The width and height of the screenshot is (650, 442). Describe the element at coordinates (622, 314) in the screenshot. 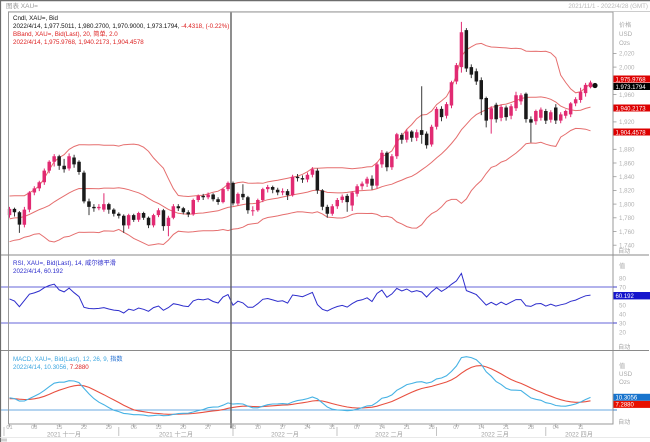

I see `svg-text: 40` at that location.